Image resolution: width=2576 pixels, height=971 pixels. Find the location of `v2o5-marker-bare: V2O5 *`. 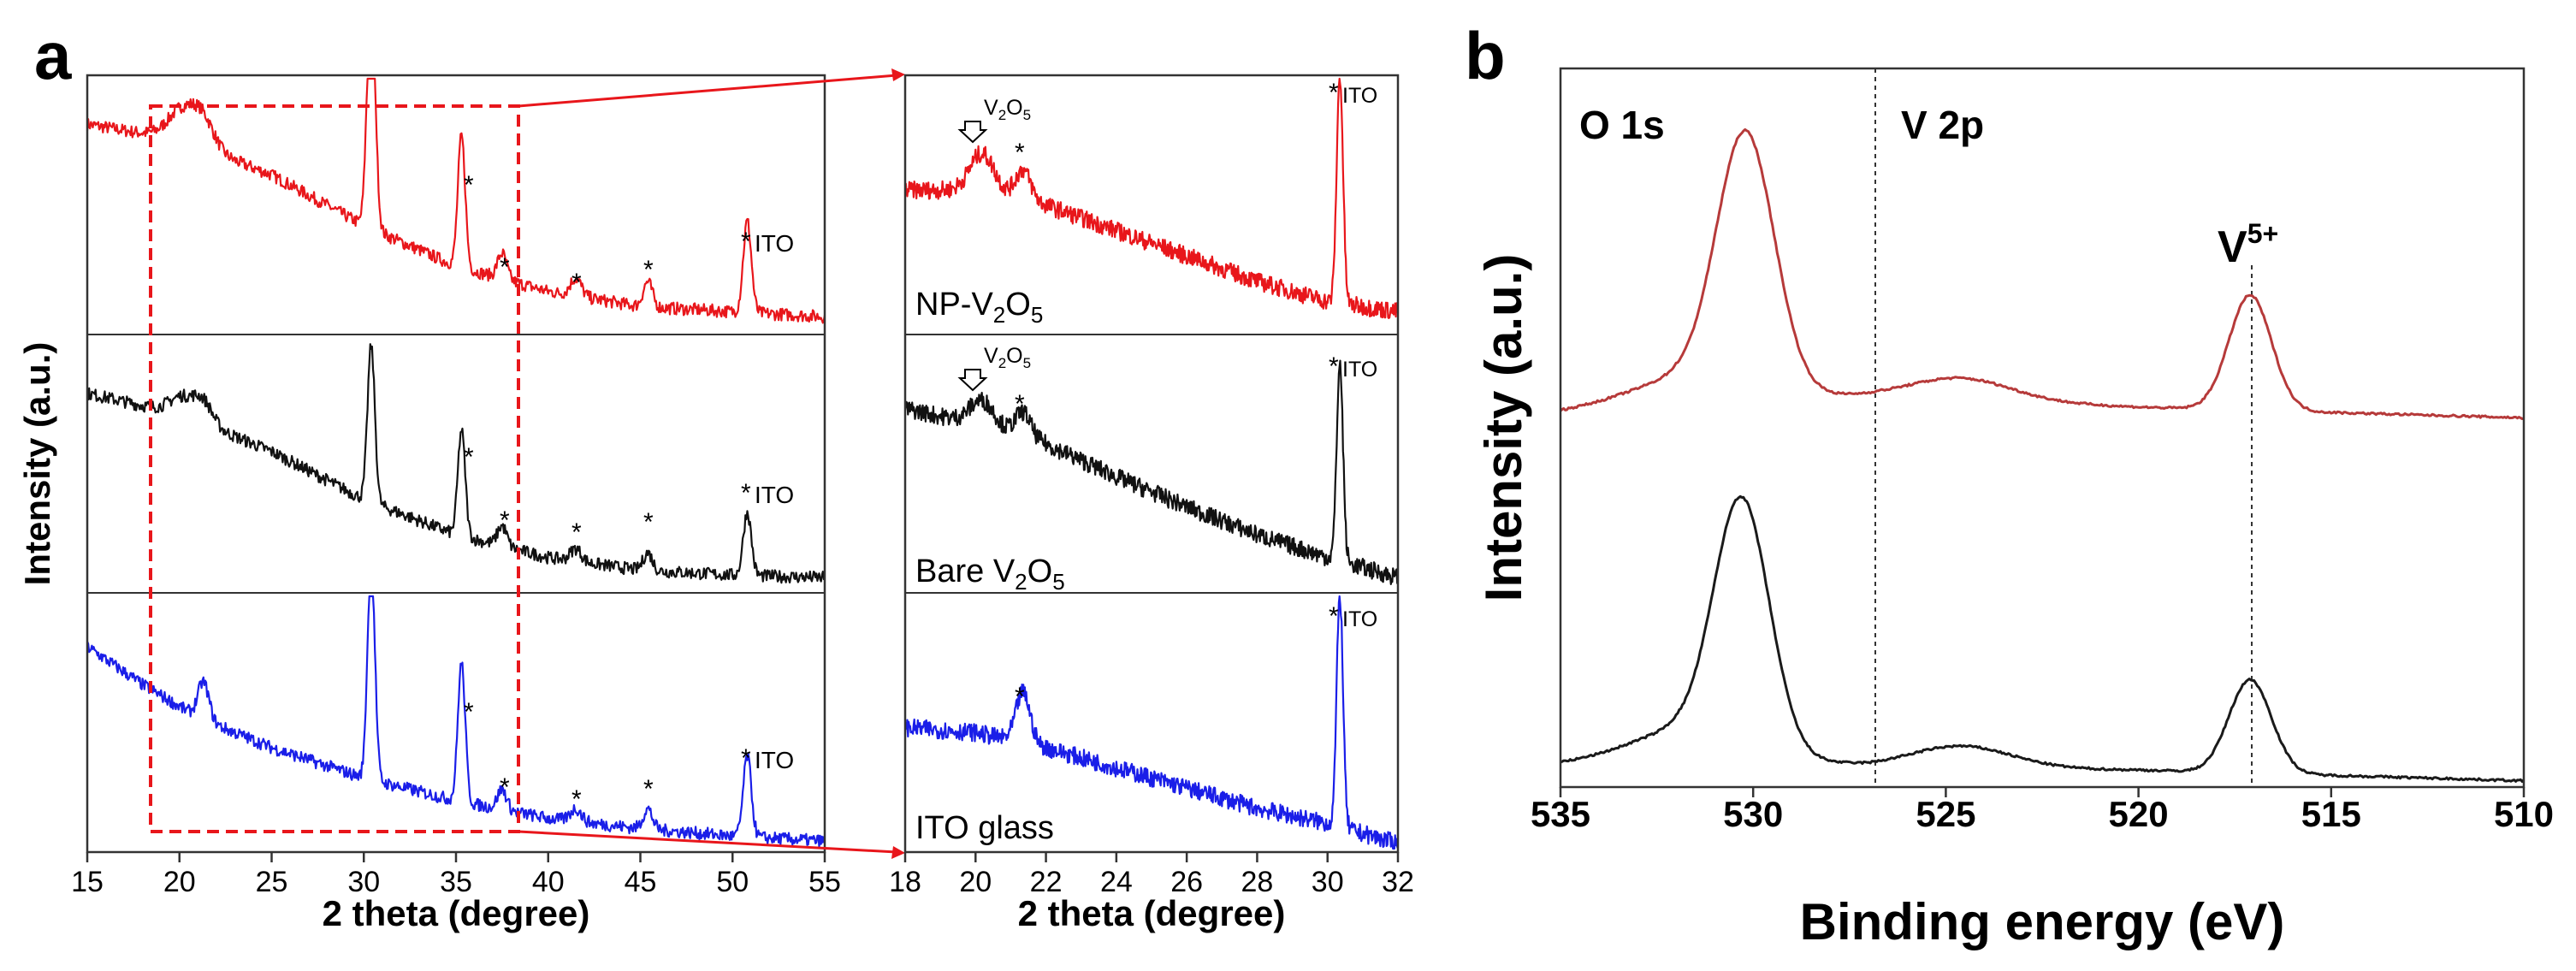

v2o5-marker-bare: V2O5 * is located at coordinates (994, 381).